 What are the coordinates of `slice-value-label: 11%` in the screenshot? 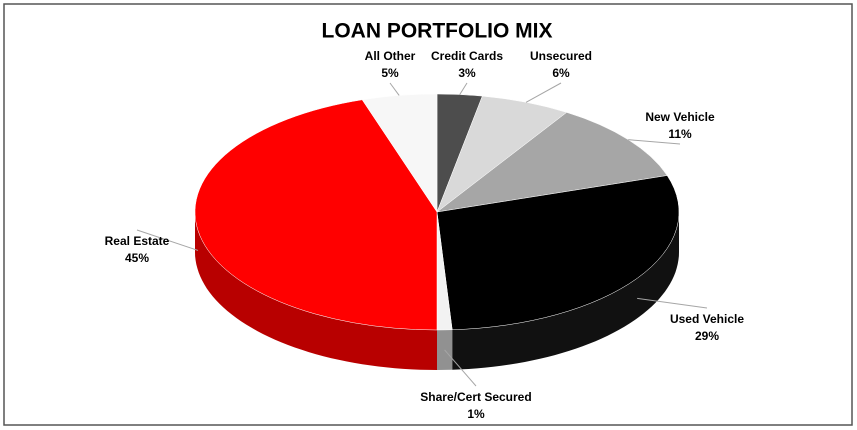 It's located at (680, 134).